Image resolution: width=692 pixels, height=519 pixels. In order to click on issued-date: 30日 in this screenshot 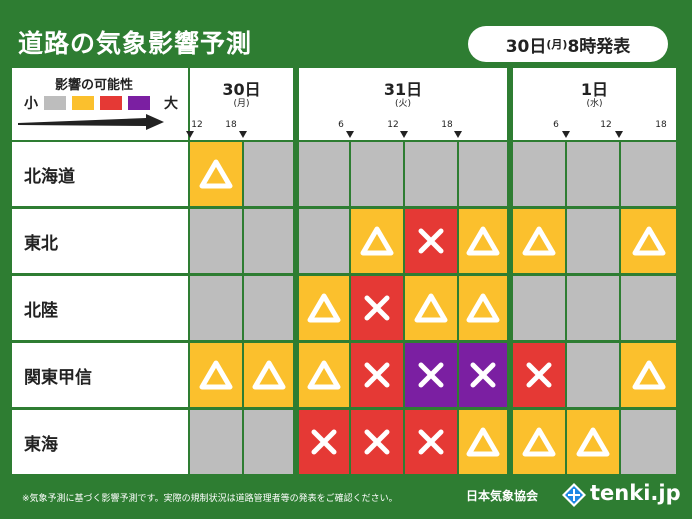, I will do `click(526, 46)`.